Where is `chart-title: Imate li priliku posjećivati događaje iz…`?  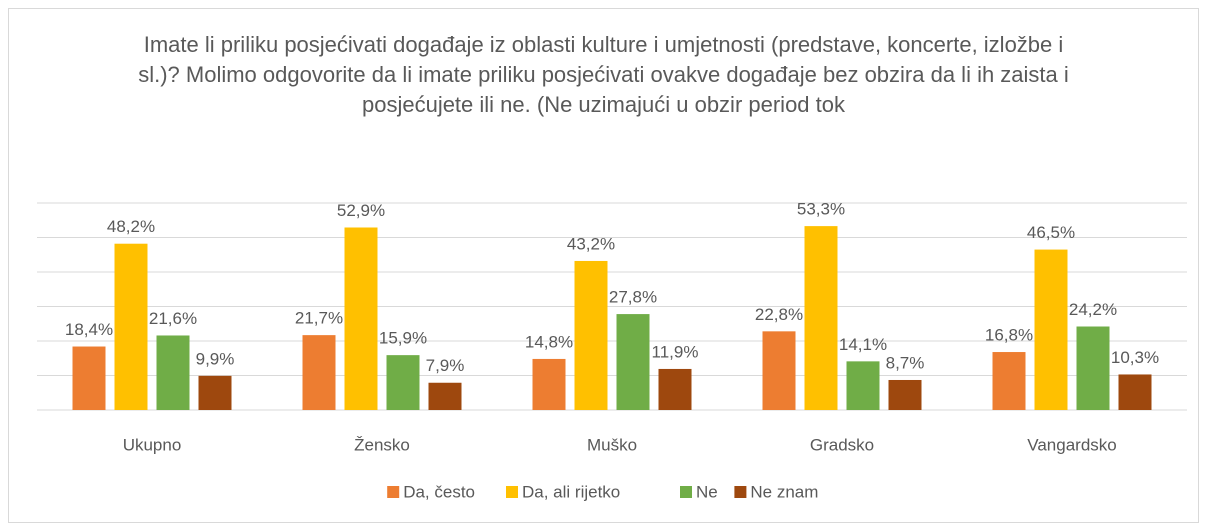
chart-title: Imate li priliku posjećivati događaje iz… is located at coordinates (603, 74).